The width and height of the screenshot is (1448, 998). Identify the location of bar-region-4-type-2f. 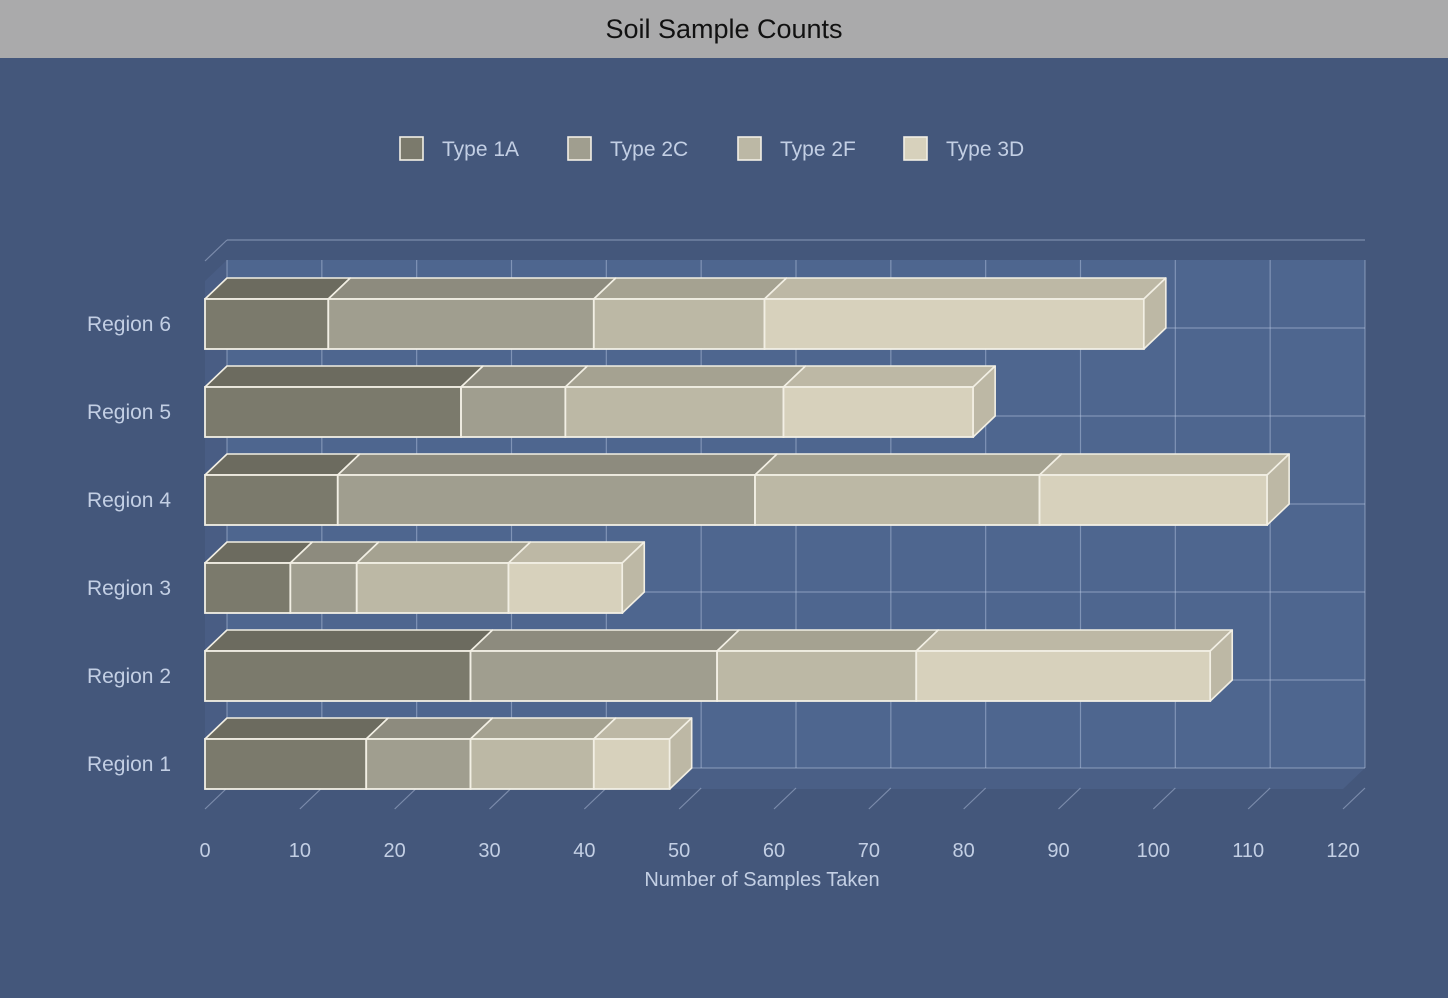
(908, 489).